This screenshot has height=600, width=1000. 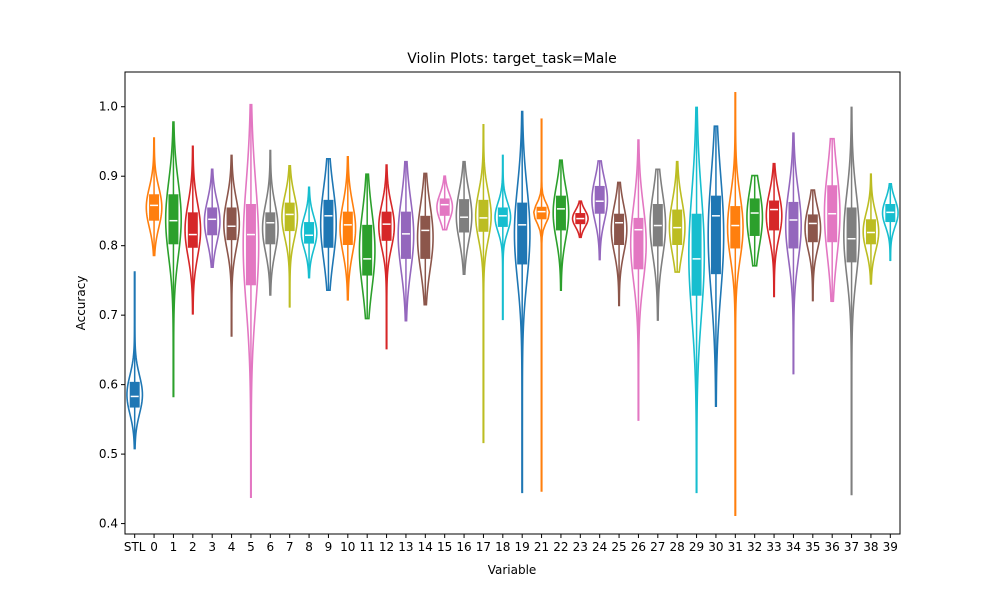 What do you see at coordinates (108, 246) in the screenshot?
I see `y-tick-label: 0.8` at bounding box center [108, 246].